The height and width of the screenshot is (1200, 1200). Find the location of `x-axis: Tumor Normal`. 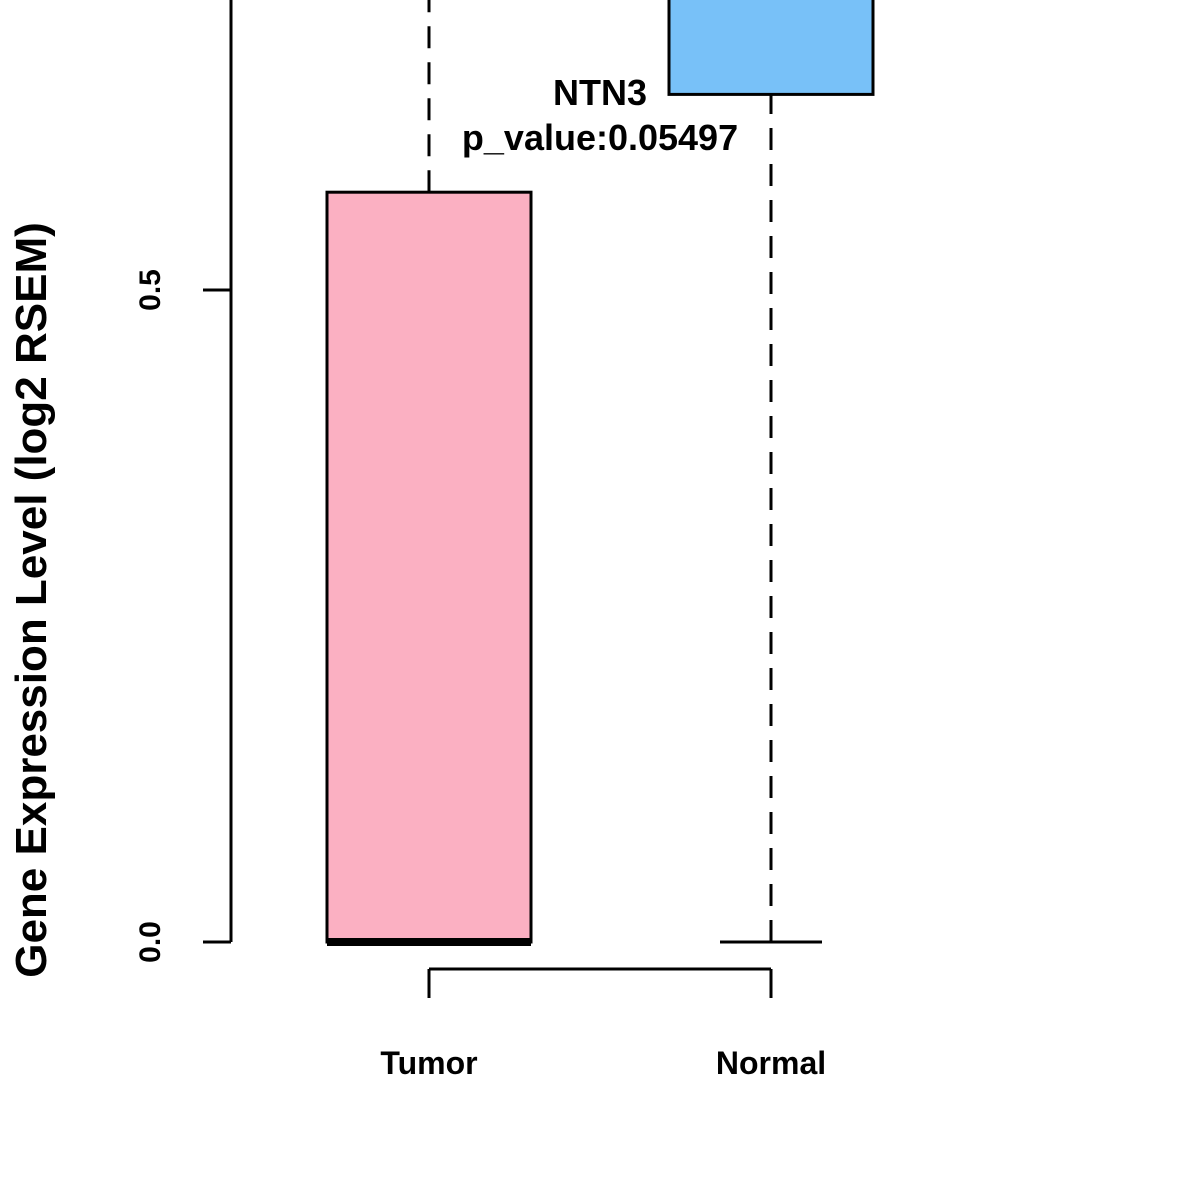

x-axis: Tumor Normal is located at coordinates (603, 1024).